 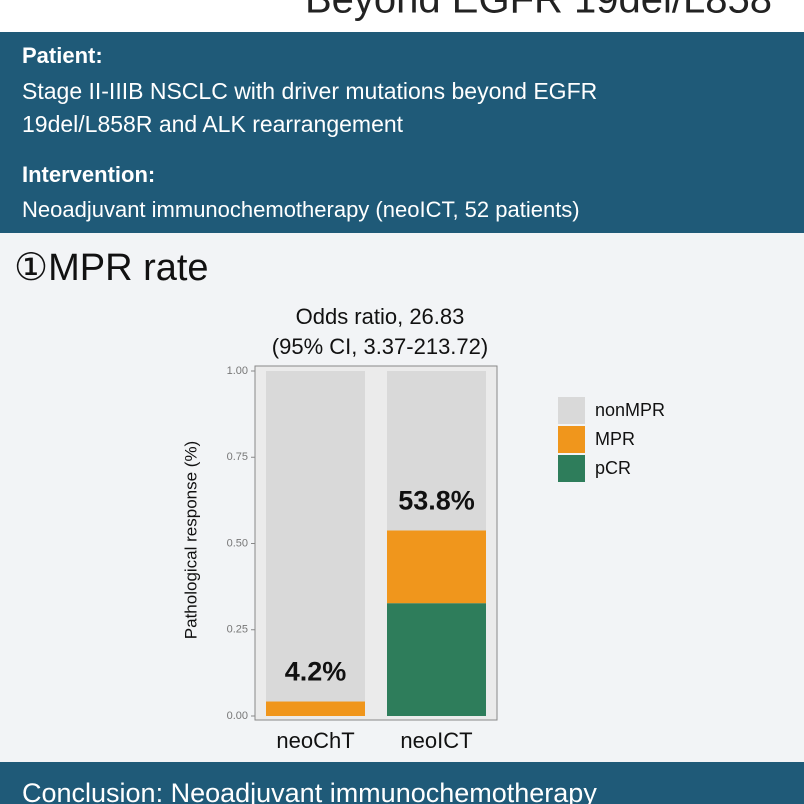 I want to click on data-label: 4.2%, so click(x=316, y=672).